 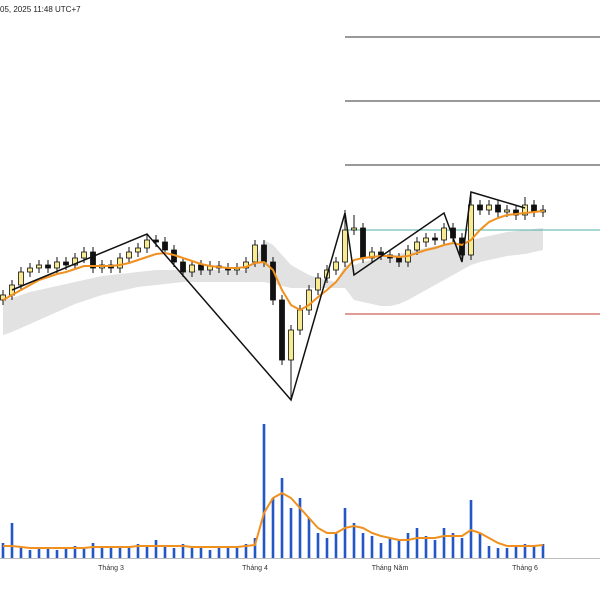 What do you see at coordinates (390, 568) in the screenshot?
I see `x-tick-label: Tháng Năm` at bounding box center [390, 568].